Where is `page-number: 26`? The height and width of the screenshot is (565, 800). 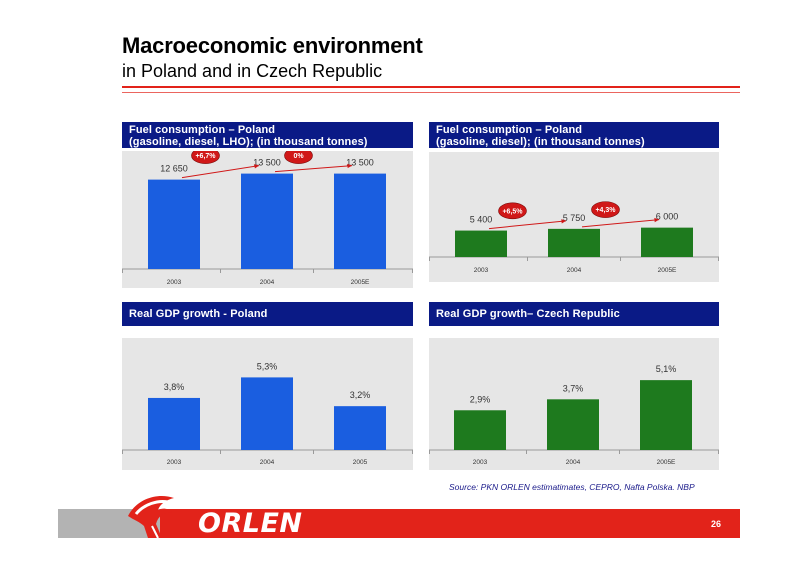
page-number: 26 is located at coordinates (716, 524).